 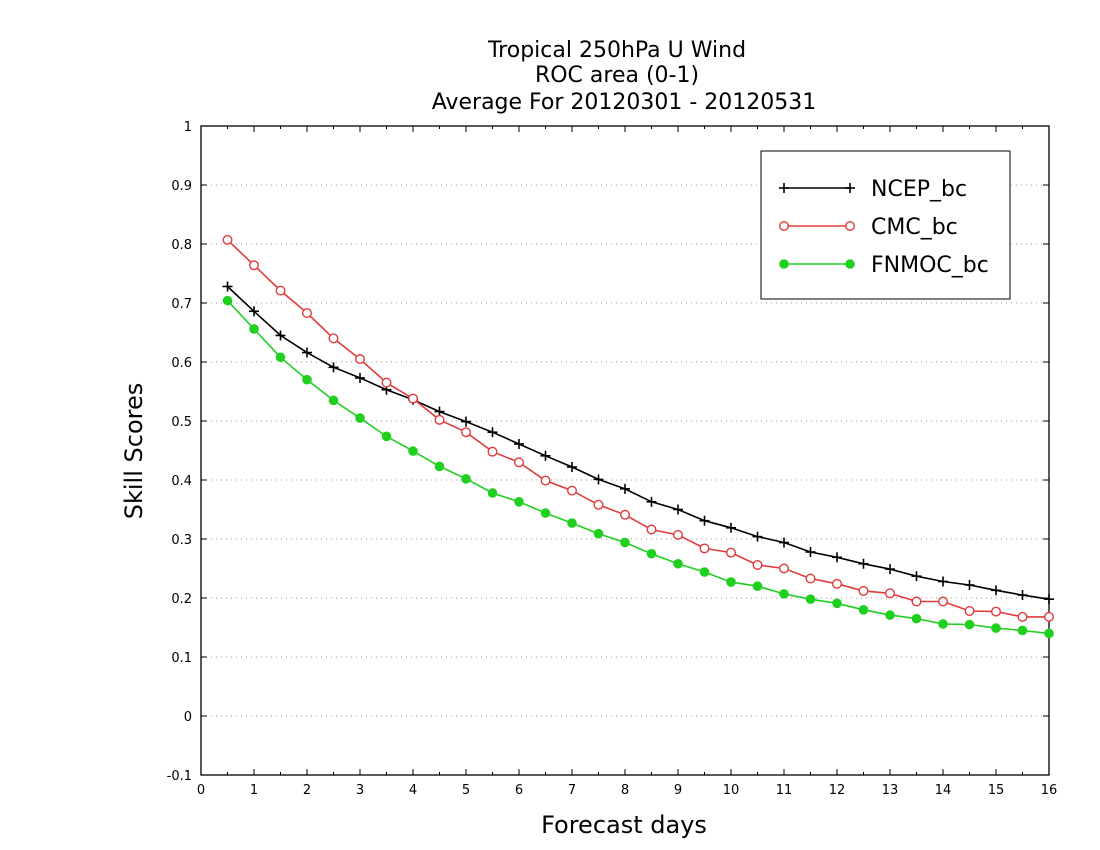 What do you see at coordinates (201, 790) in the screenshot?
I see `x-tick-label: 0` at bounding box center [201, 790].